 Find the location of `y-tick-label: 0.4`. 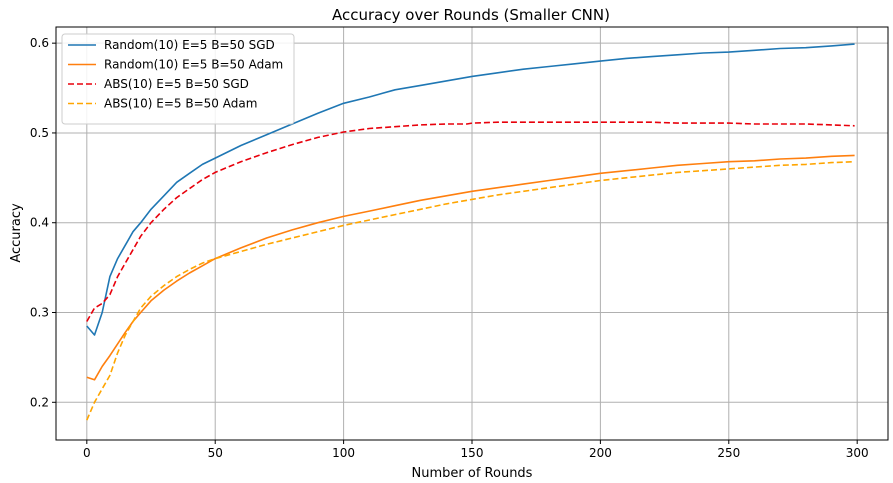

y-tick-label: 0.4 is located at coordinates (39, 223).